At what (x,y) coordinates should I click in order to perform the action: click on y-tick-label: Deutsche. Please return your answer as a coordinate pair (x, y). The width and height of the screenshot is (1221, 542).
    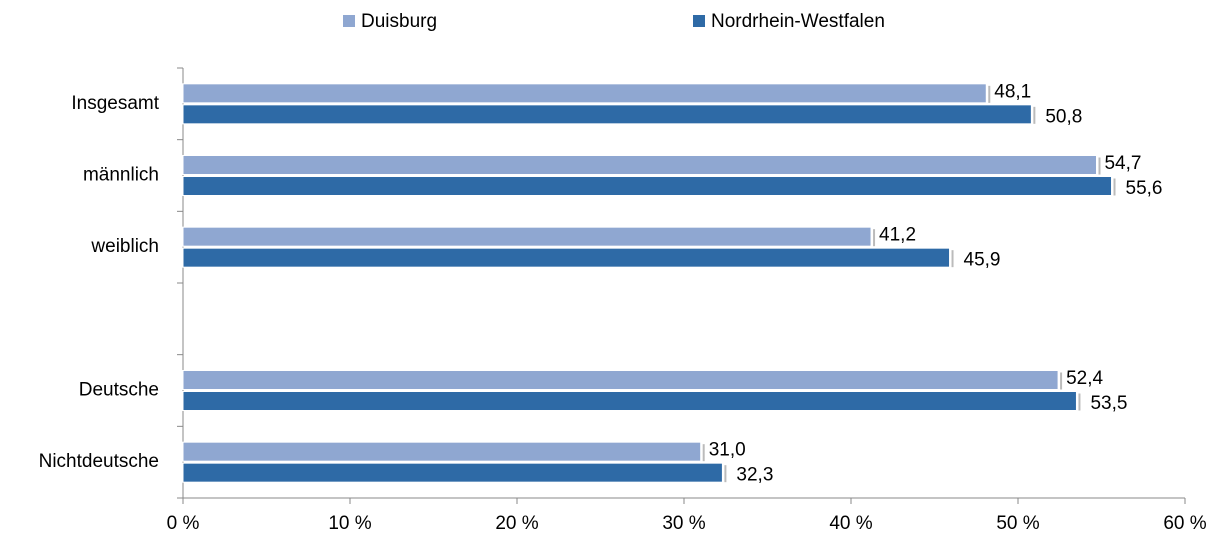
    Looking at the image, I should click on (119, 390).